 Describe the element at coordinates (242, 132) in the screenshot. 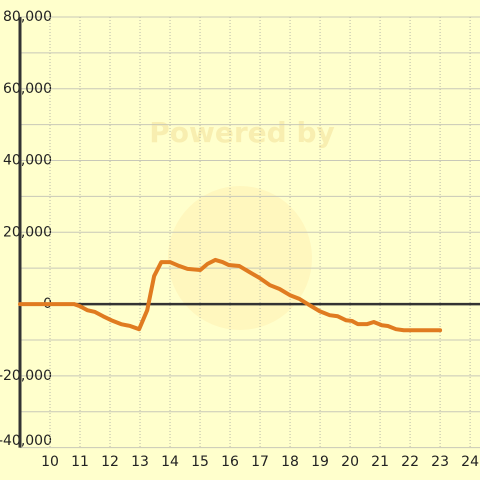

I see `watermark: Powered by` at that location.